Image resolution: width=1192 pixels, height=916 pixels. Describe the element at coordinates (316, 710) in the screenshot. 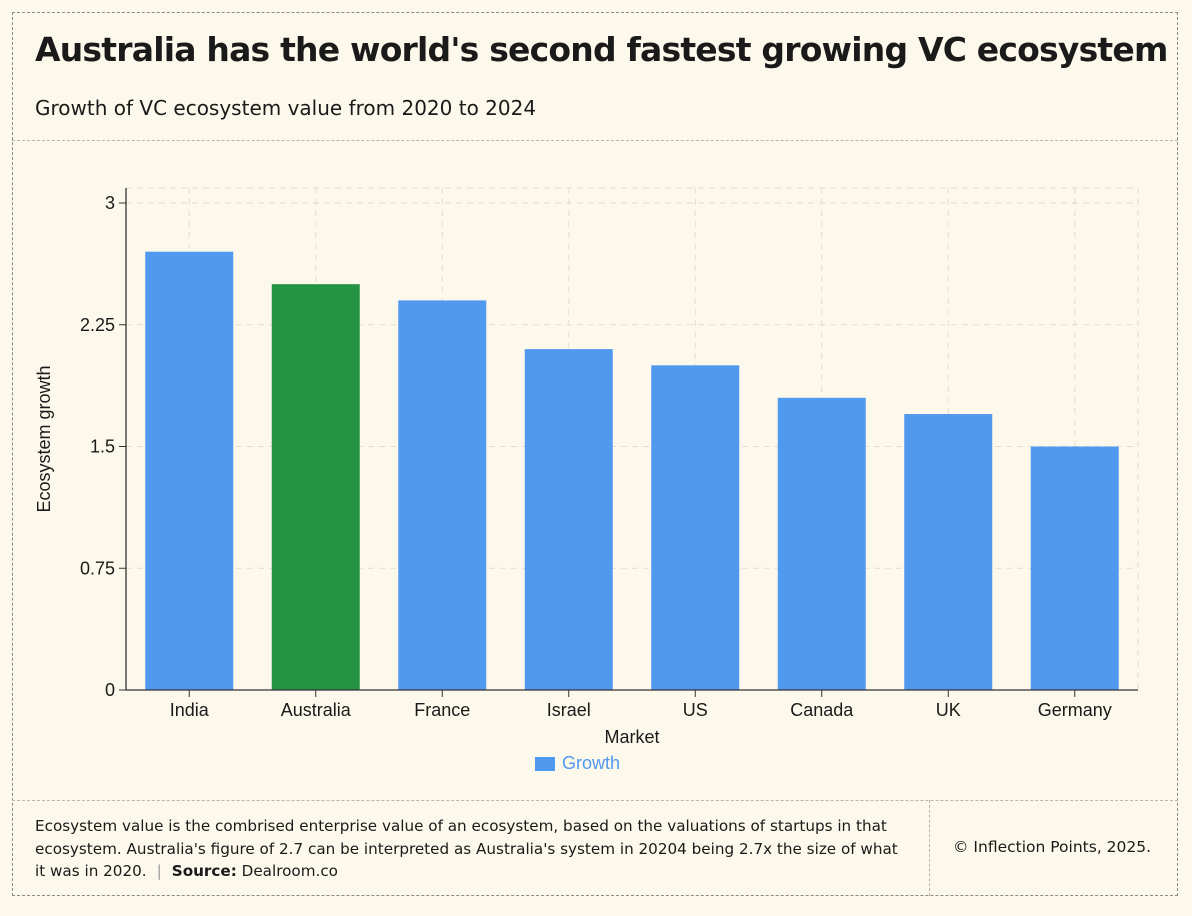

I see `x-tick-label: Australia` at that location.